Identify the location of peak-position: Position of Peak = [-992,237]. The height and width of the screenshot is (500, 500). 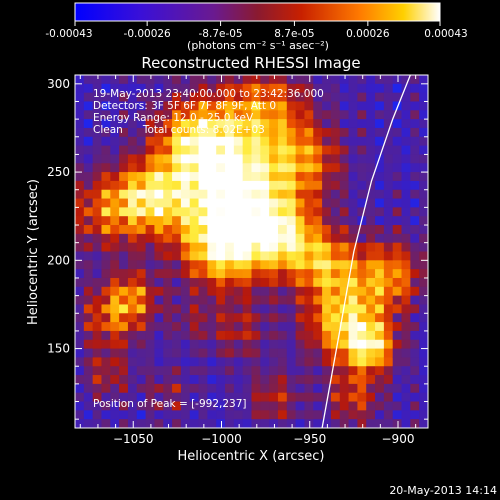
(170, 404).